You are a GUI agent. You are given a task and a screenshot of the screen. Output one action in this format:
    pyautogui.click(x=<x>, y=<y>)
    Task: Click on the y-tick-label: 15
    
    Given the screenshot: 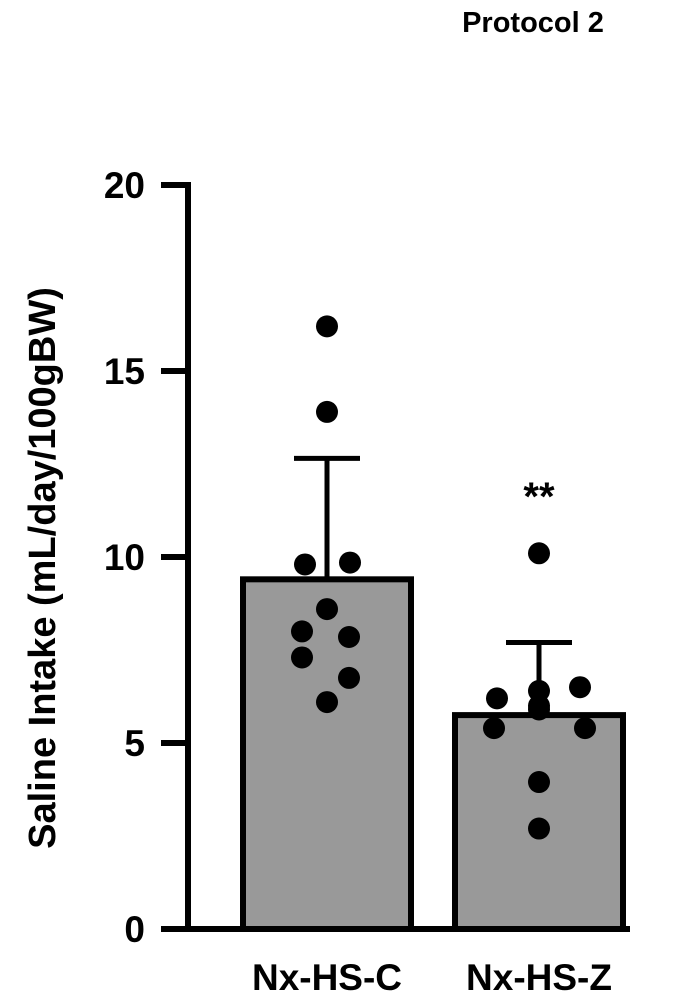 What is the action you would take?
    pyautogui.click(x=124, y=371)
    